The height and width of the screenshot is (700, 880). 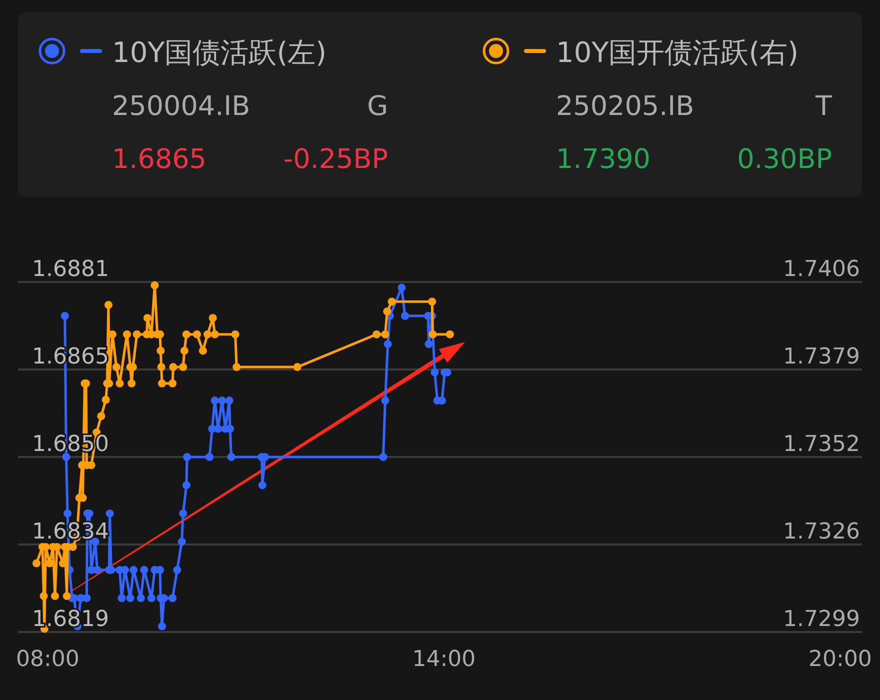 I want to click on y-tick-label: 1.6881, so click(x=70, y=269).